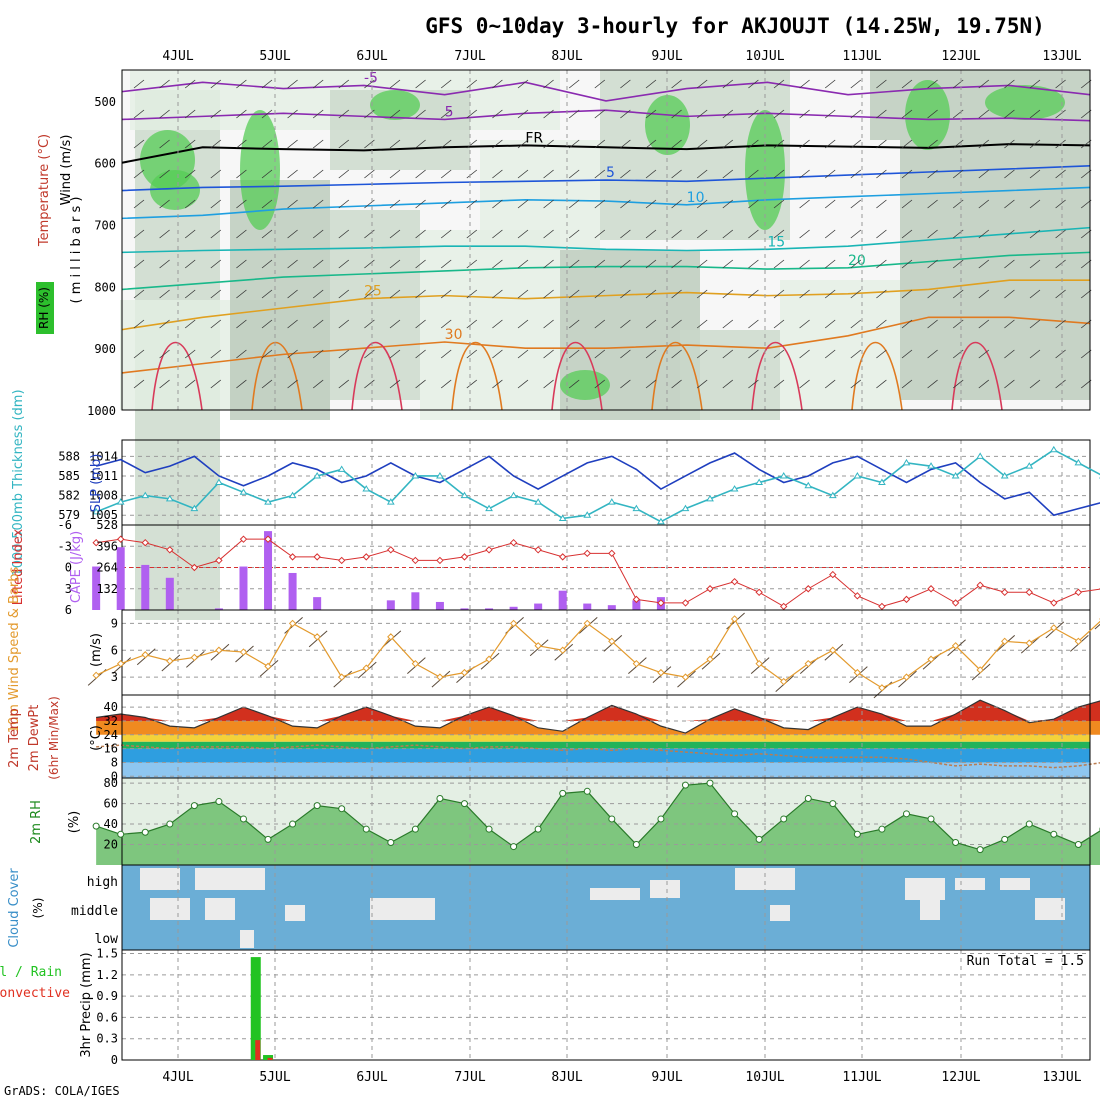 This screenshot has height=1100, width=1100. Describe the element at coordinates (111, 721) in the screenshot. I see `temp2m-ytick-4: 32` at that location.